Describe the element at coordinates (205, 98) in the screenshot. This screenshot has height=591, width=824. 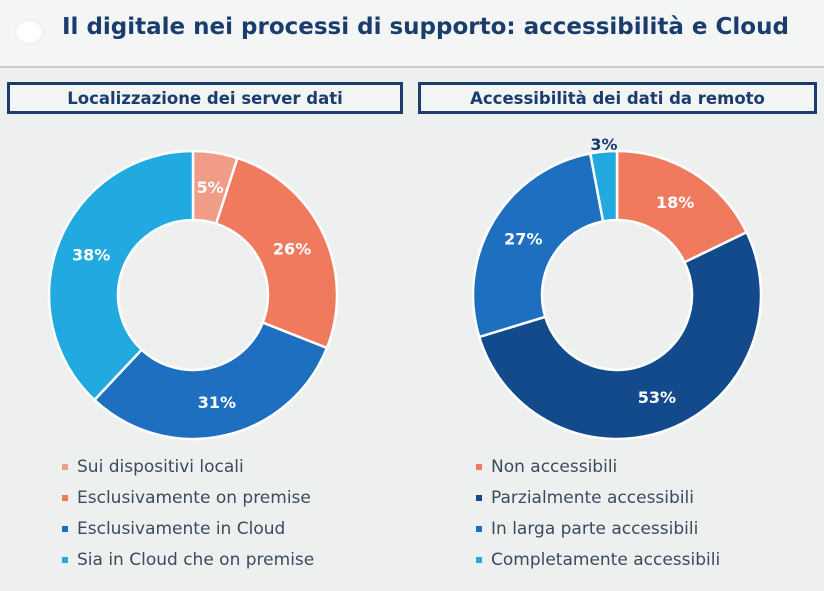
I see `left-chart-title: Localizzazione dei server dati` at that location.